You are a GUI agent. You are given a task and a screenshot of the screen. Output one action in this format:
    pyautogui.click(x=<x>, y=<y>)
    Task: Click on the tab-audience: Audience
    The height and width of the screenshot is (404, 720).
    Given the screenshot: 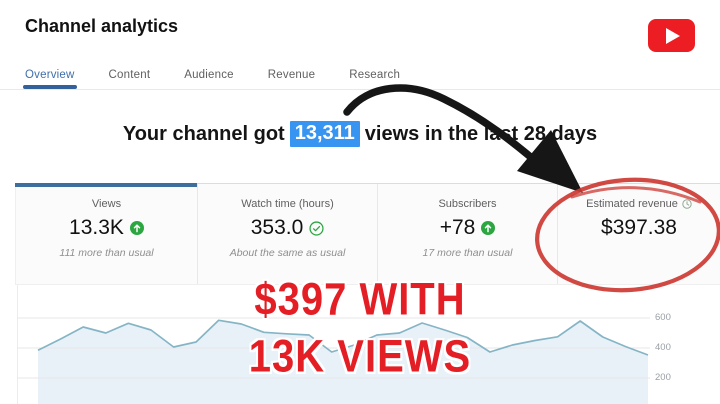 What is the action you would take?
    pyautogui.click(x=209, y=74)
    